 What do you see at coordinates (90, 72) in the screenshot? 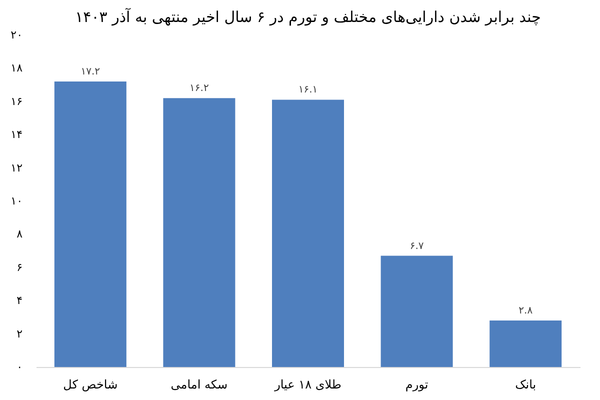
I see `data-label: ۱۷.۲` at bounding box center [90, 72].